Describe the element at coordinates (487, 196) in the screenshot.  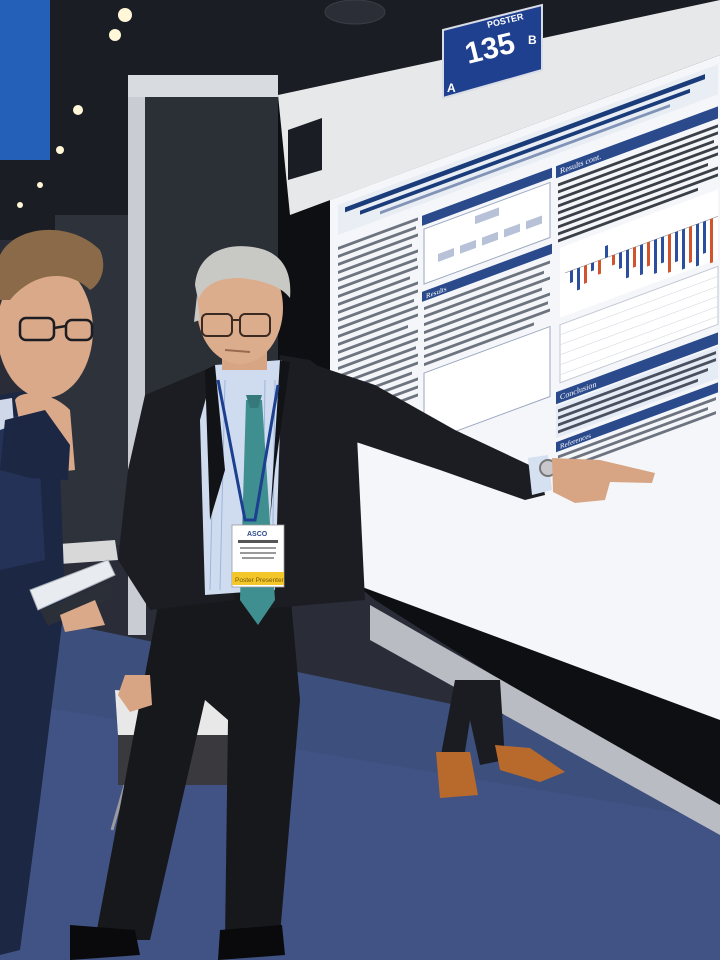
I see `study-design-header` at that location.